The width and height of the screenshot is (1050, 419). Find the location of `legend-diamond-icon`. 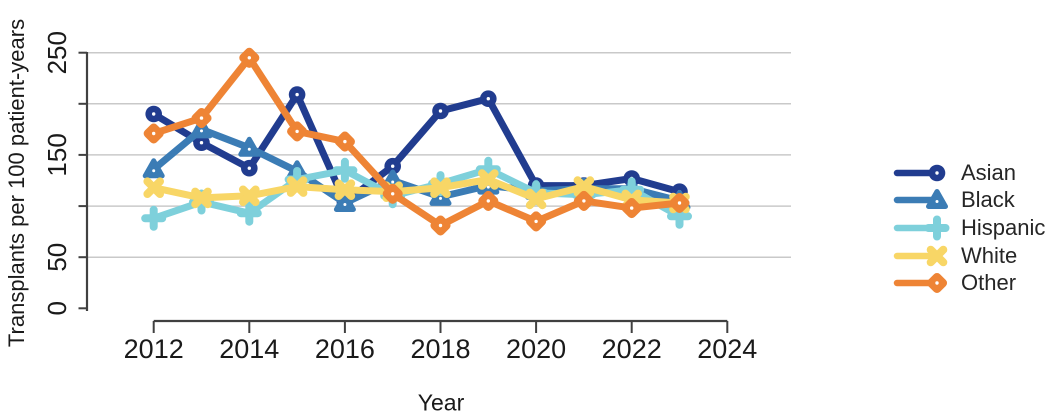

legend-diamond-icon is located at coordinates (920, 283).